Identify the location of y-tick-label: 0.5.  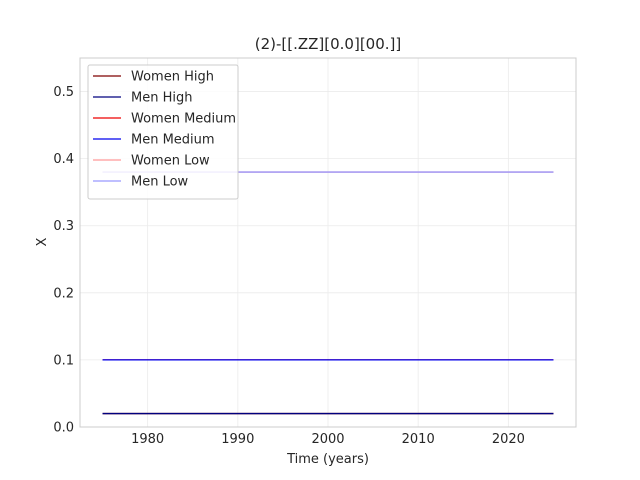
(63, 92).